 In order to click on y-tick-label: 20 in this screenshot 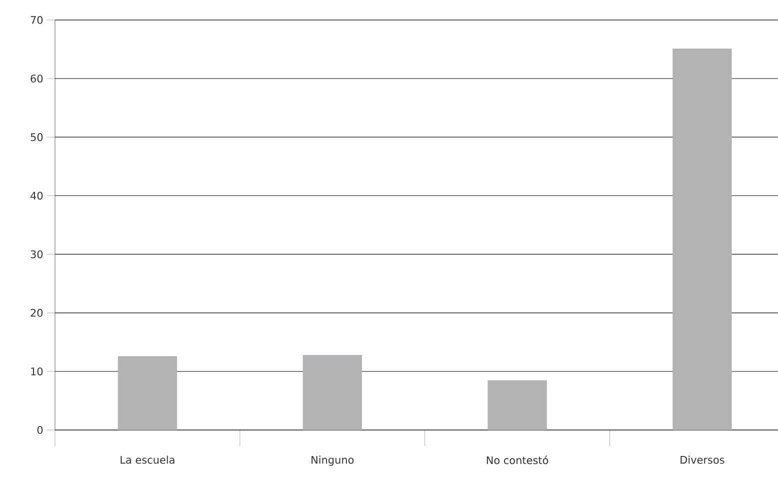, I will do `click(36, 312)`.